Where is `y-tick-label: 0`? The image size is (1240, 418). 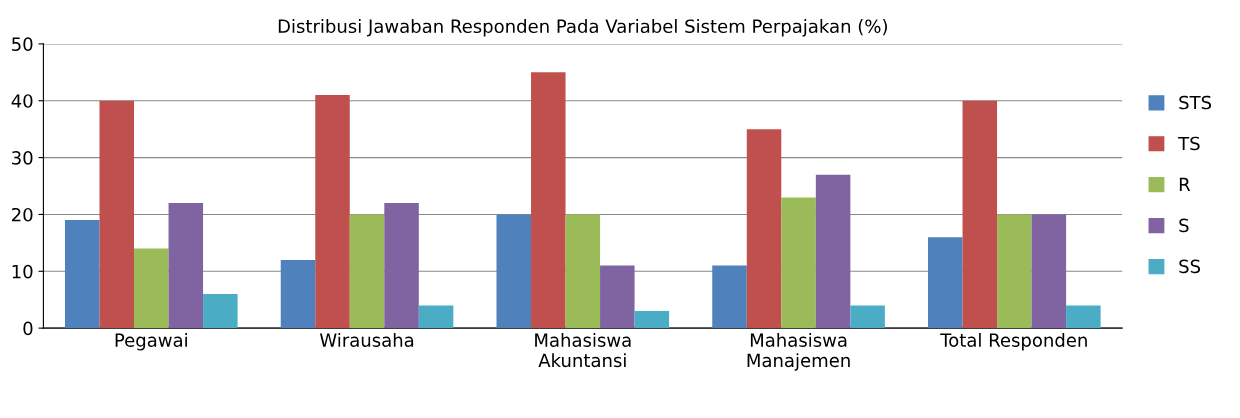 y-tick-label: 0 is located at coordinates (28, 328).